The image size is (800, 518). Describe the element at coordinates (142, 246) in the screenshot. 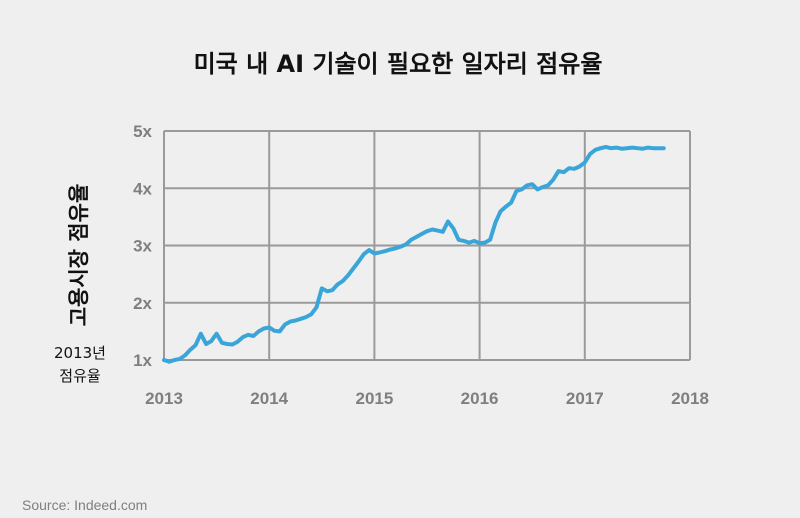

I see `y-tick-label: 3x` at that location.